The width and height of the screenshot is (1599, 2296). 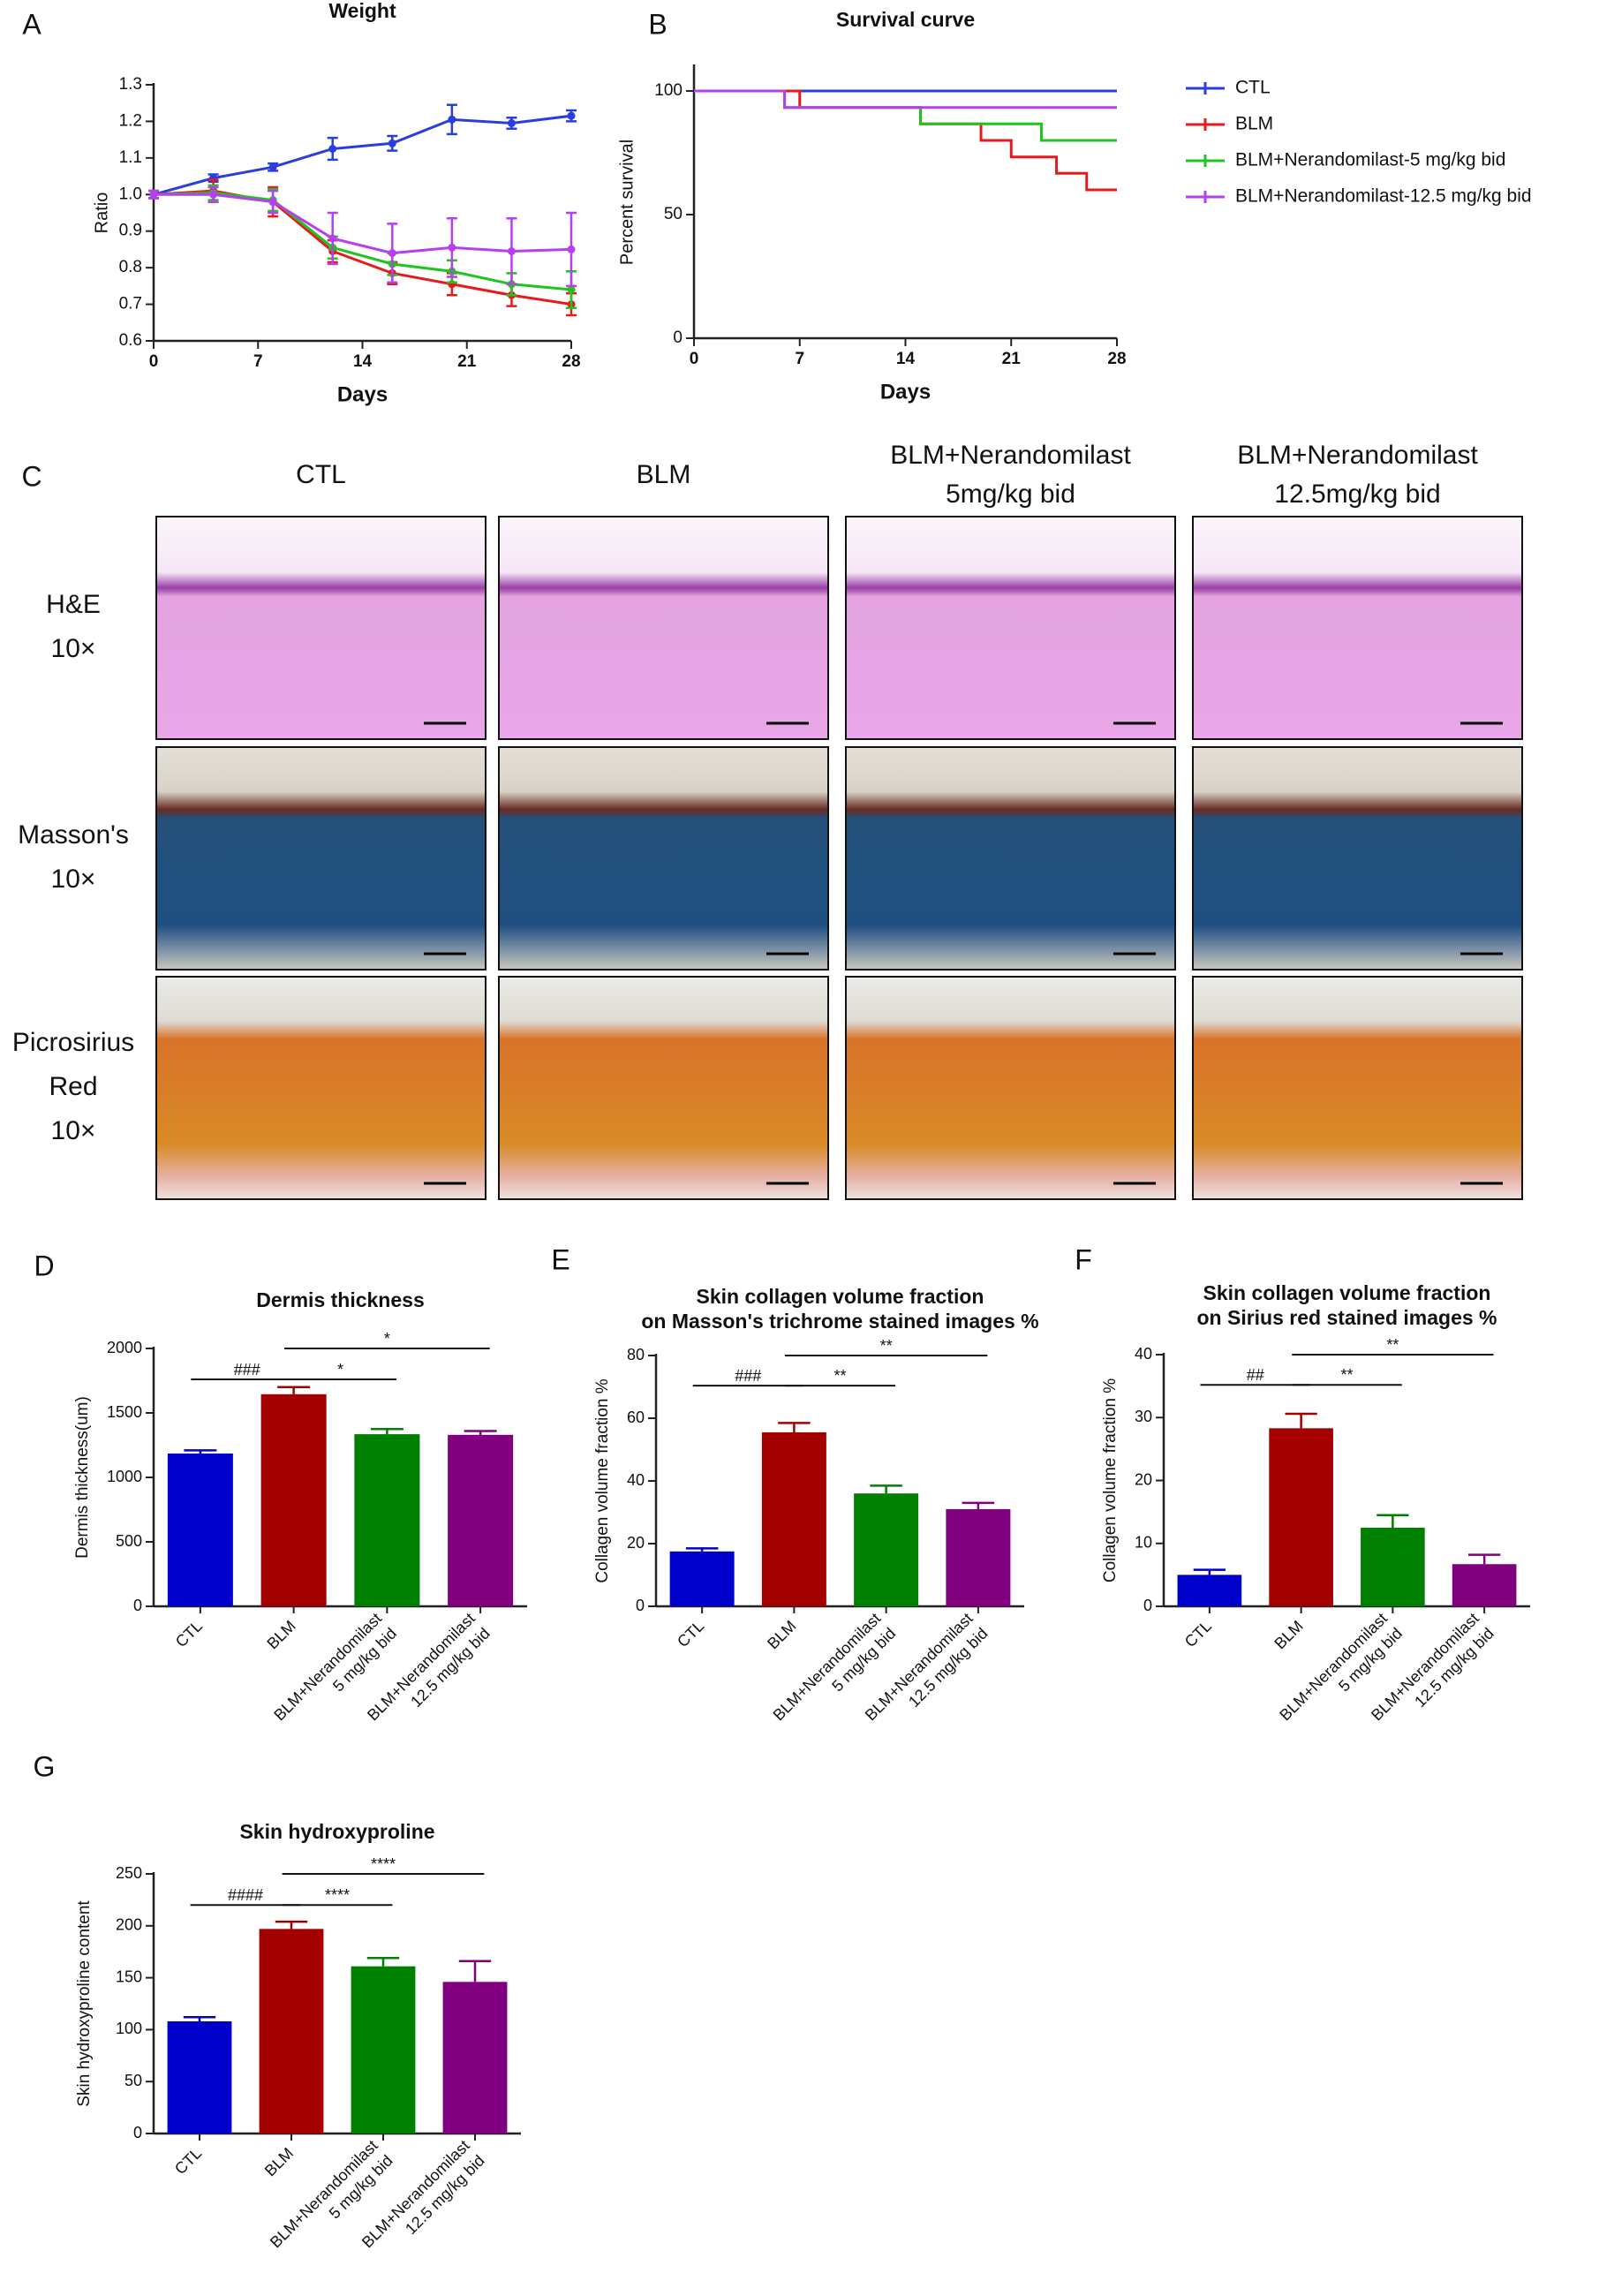 What do you see at coordinates (129, 1925) in the screenshot?
I see `y-tick-label: 200` at bounding box center [129, 1925].